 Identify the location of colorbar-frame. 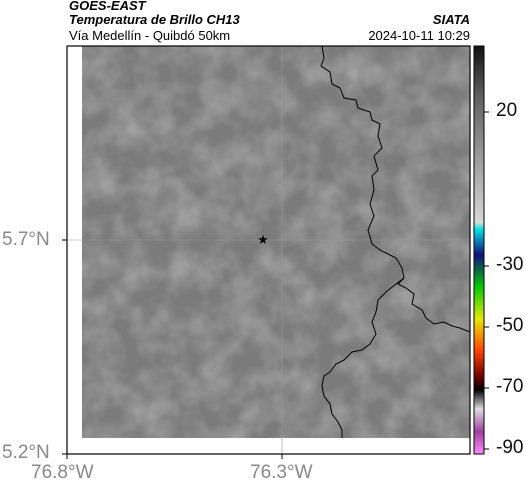
(479, 250).